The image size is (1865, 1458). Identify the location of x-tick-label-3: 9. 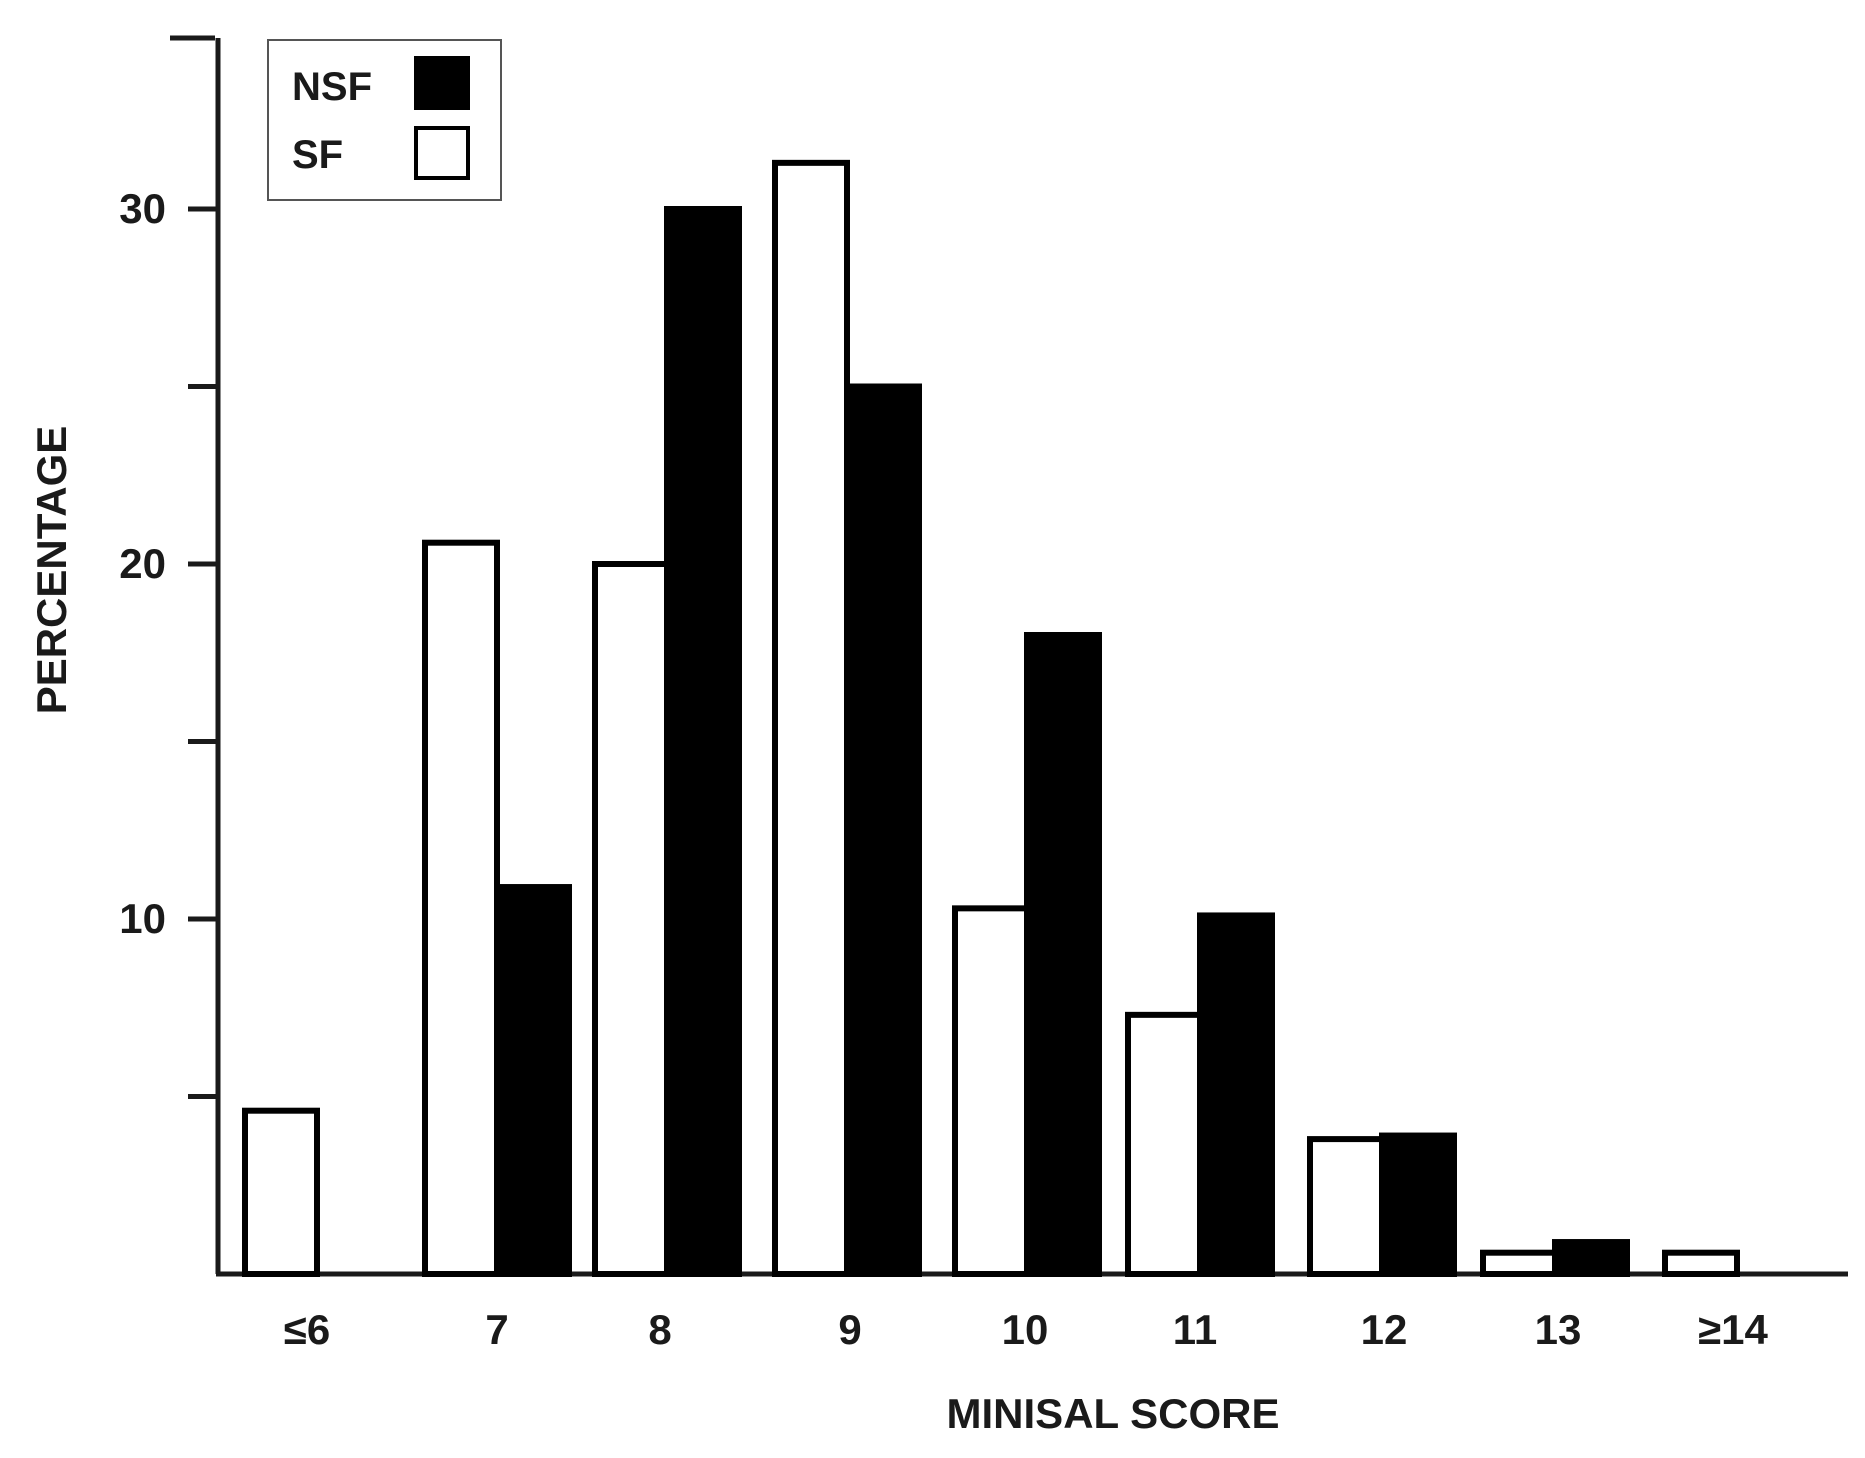
(849, 1329).